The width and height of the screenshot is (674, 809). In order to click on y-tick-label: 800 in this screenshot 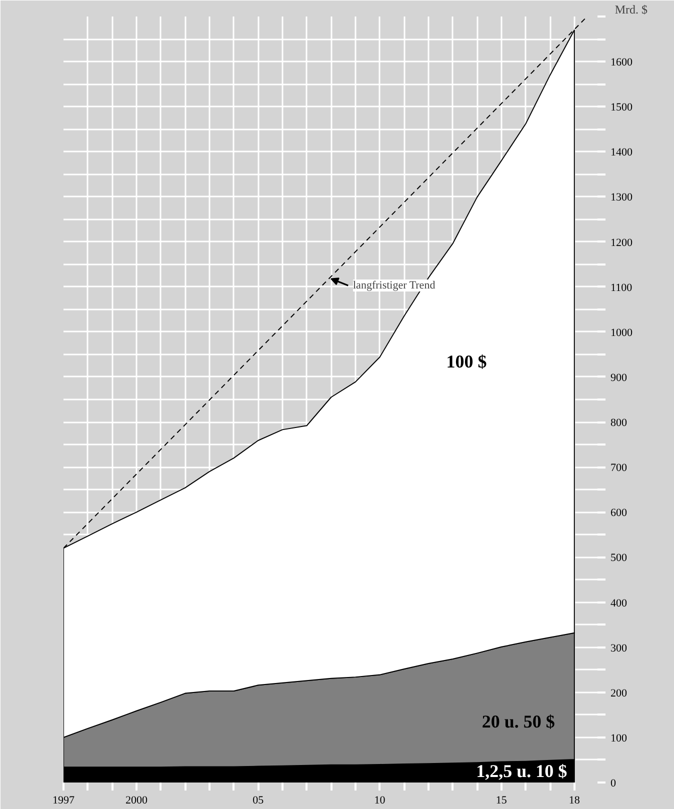, I will do `click(619, 423)`.